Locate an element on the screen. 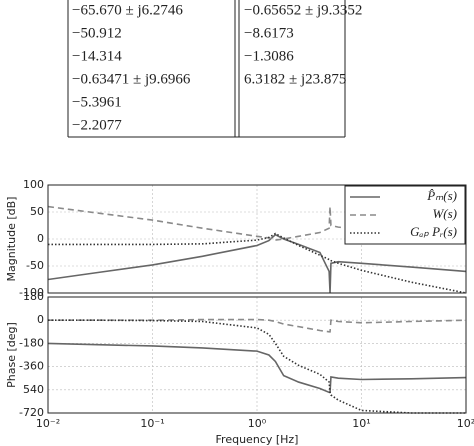 The height and width of the screenshot is (446, 474). y-tick-label: 100 is located at coordinates (33, 184).